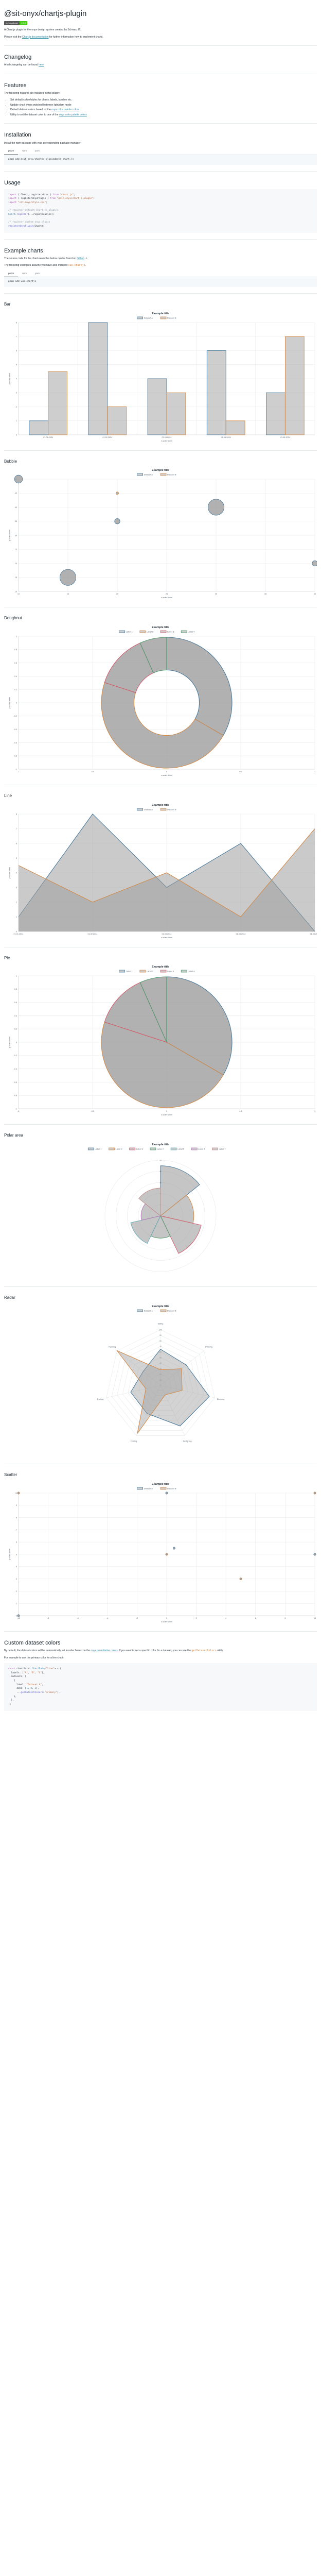 This screenshot has width=321, height=2576. Describe the element at coordinates (15, 1003) in the screenshot. I see `y-tick-label: 0.6` at that location.